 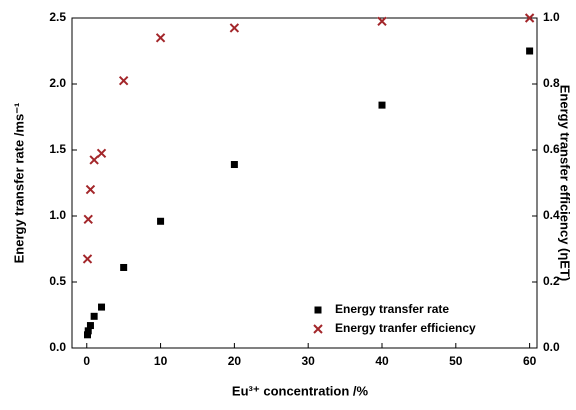 What do you see at coordinates (309, 361) in the screenshot?
I see `x-tick-label: 30` at bounding box center [309, 361].